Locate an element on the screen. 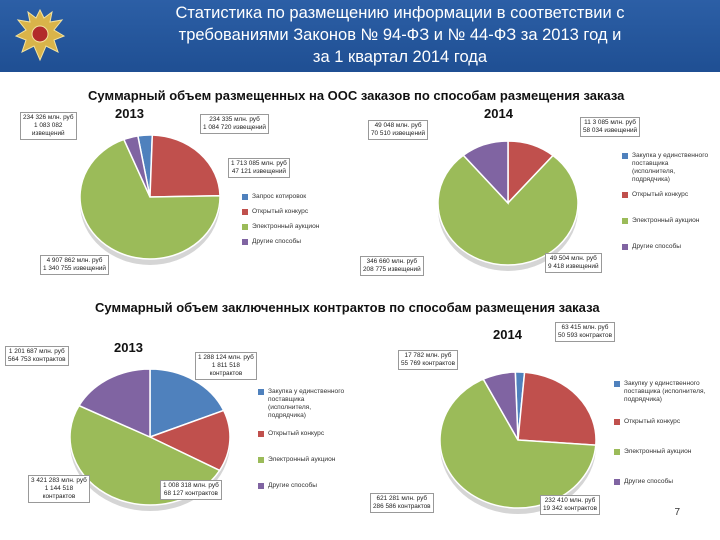  data-label-s1-2013-a: 234 326 млн. руб 1 083 082 извещений is located at coordinates (48, 126).